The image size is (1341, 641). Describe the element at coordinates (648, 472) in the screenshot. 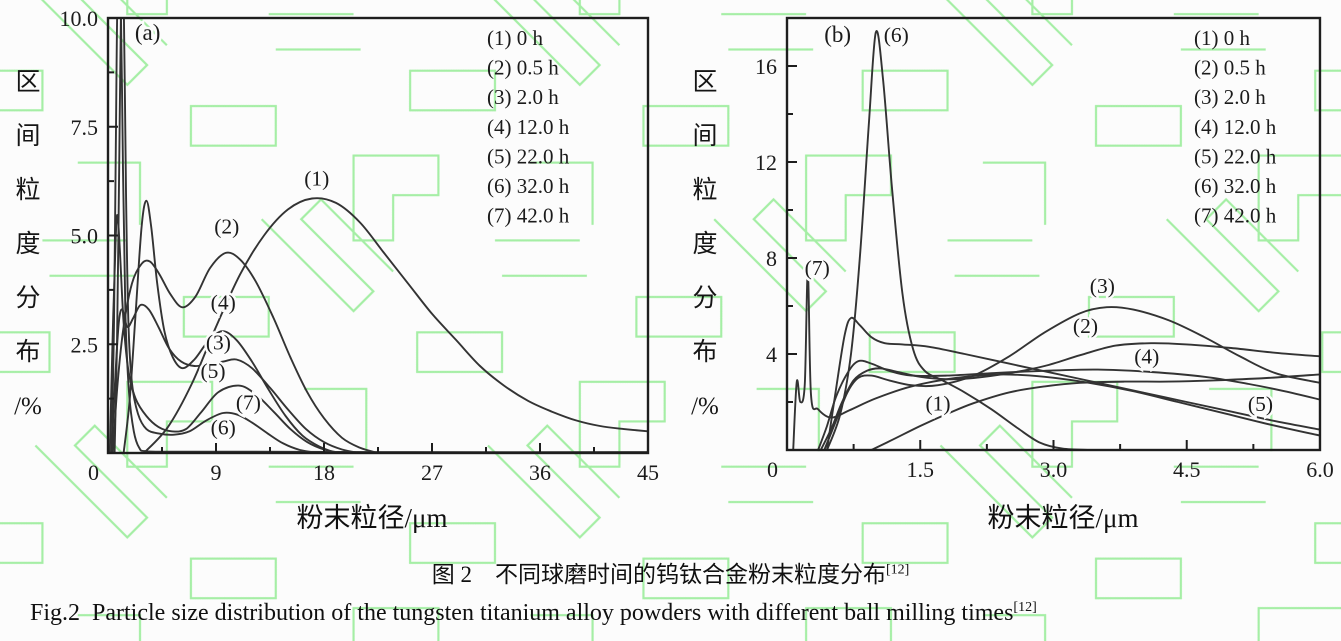

I see `chart-a-x-tick-label: 45` at that location.